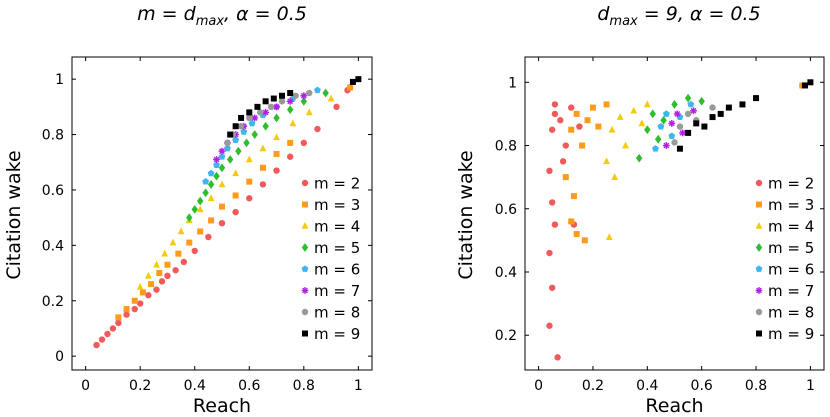 Image resolution: width=830 pixels, height=417 pixels. Describe the element at coordinates (506, 147) in the screenshot. I see `y-tick-label: 0.8` at that location.